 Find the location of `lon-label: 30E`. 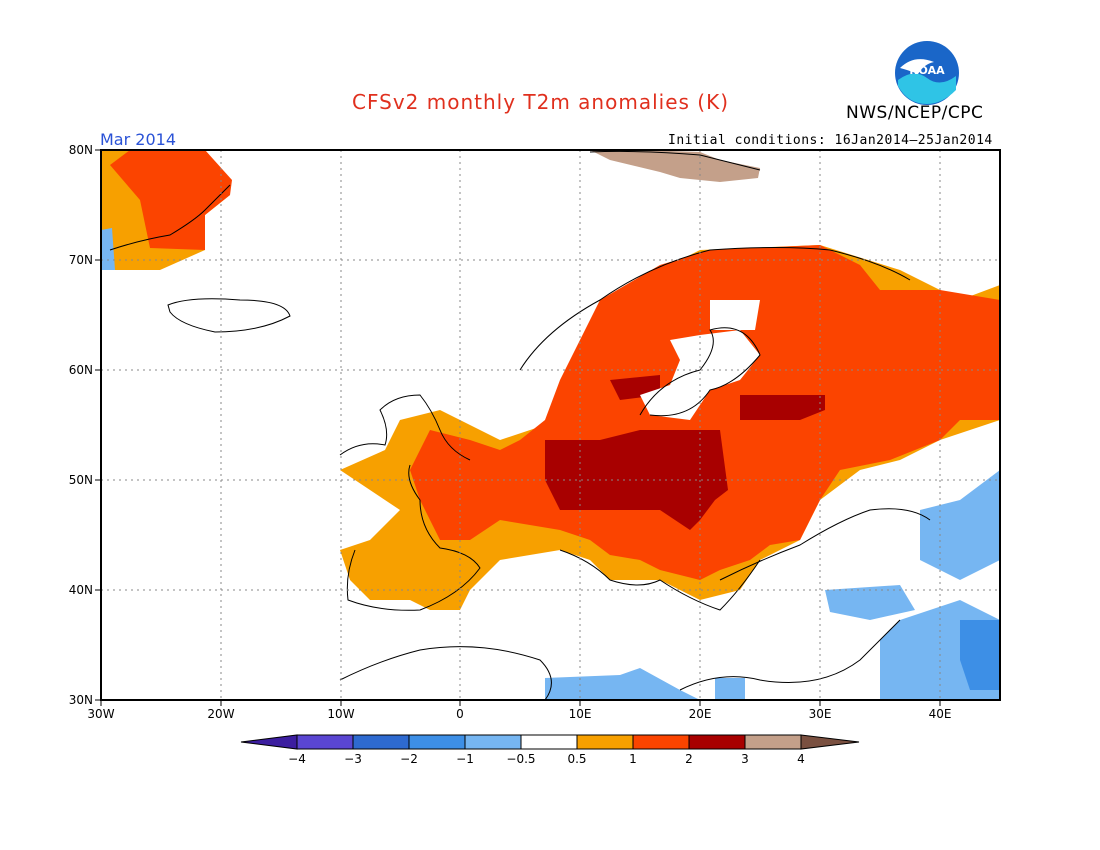

lon-label: 30E is located at coordinates (820, 714).